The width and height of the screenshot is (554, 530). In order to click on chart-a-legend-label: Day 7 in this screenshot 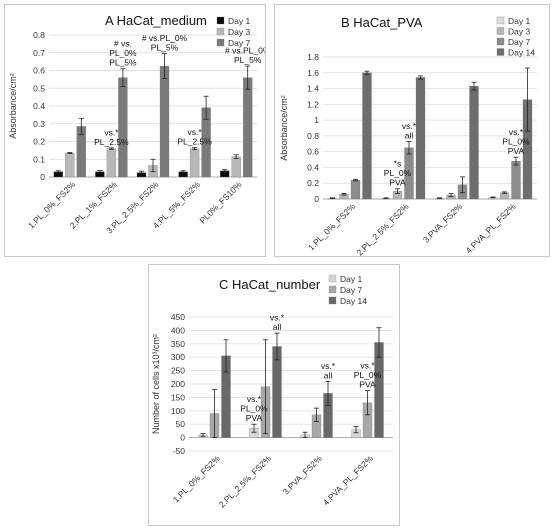, I will do `click(239, 43)`.